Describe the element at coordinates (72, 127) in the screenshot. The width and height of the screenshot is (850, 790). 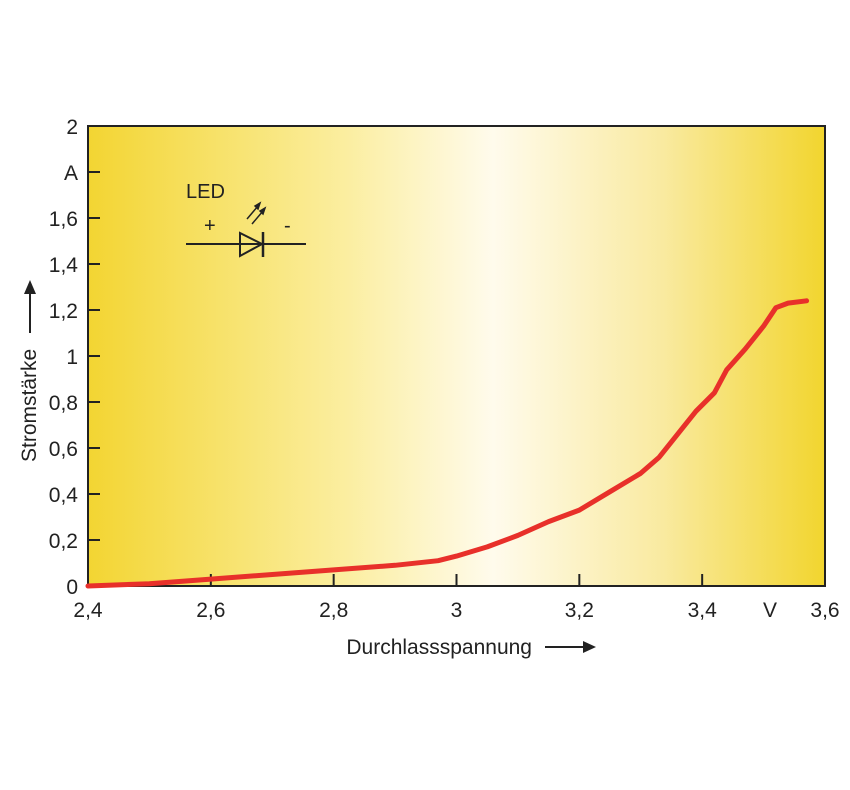
I see `y-tick-label: 2` at that location.